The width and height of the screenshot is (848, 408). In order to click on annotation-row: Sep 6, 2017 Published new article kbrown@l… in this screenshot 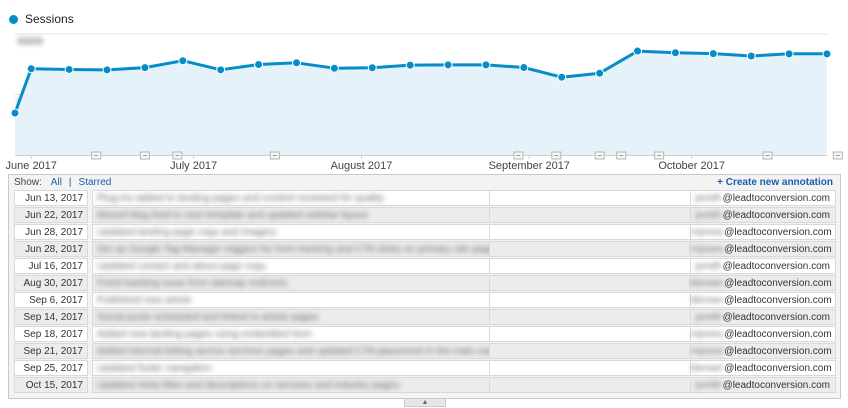, I will do `click(425, 300)`.